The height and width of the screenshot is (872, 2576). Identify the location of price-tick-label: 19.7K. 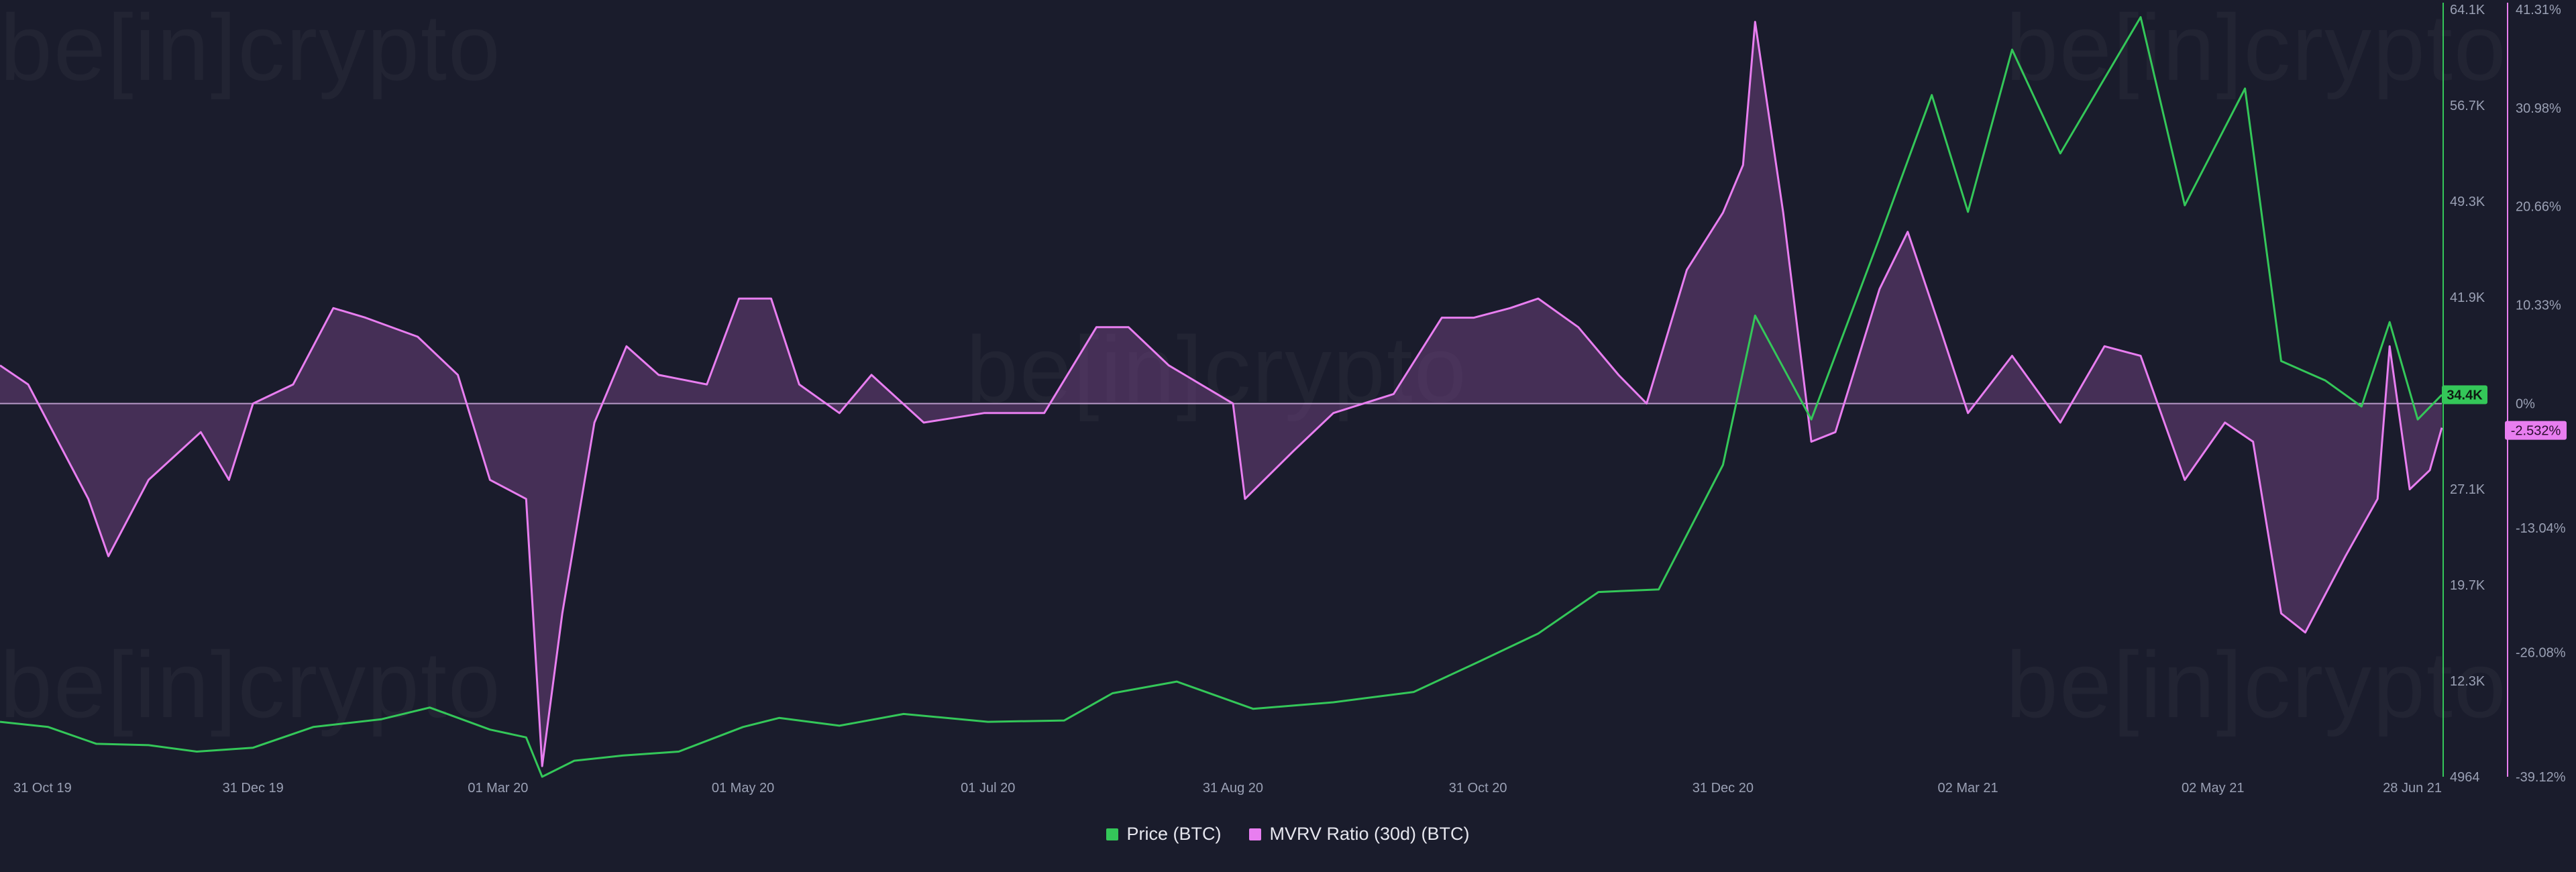
(2467, 585).